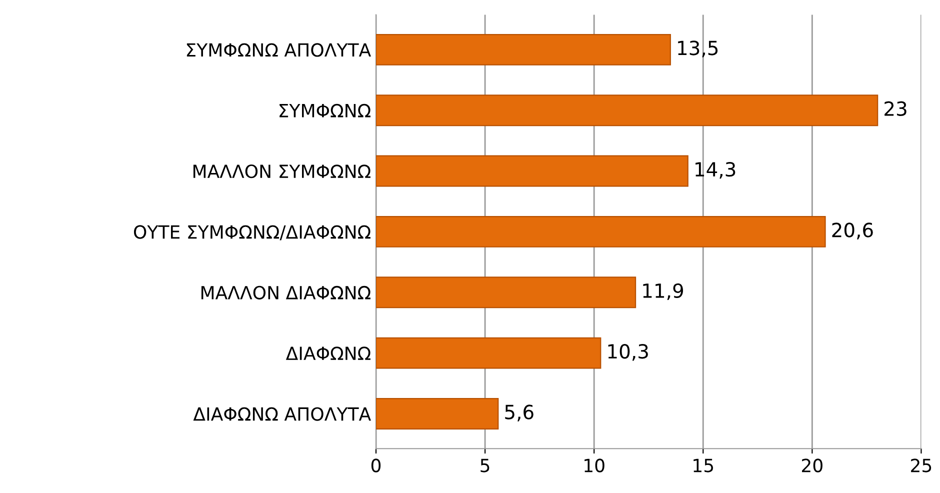 The height and width of the screenshot is (493, 940). What do you see at coordinates (594, 465) in the screenshot?
I see `x-tick-label: 10` at bounding box center [594, 465].